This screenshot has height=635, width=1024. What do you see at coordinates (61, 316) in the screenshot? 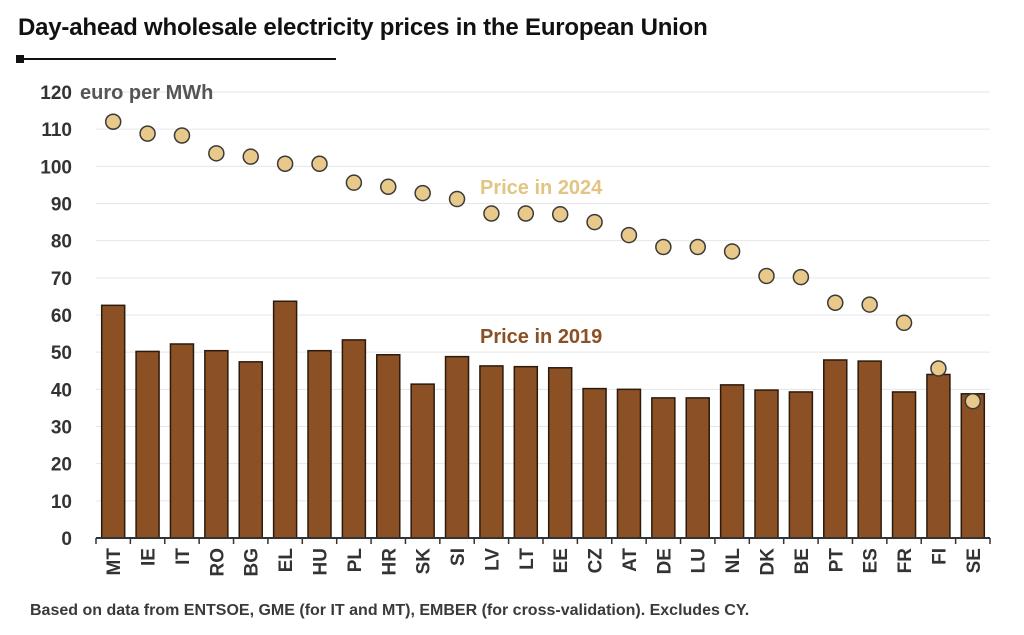
I see `y-tick-label: 60` at bounding box center [61, 316].